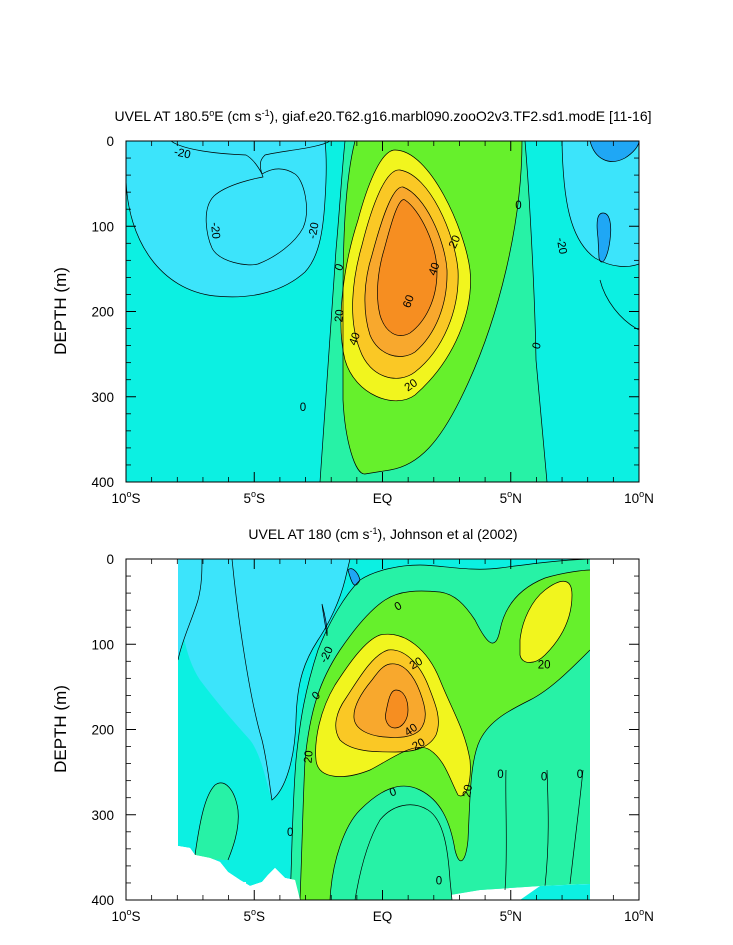  I want to click on contour-0-east, so click(536, 311).